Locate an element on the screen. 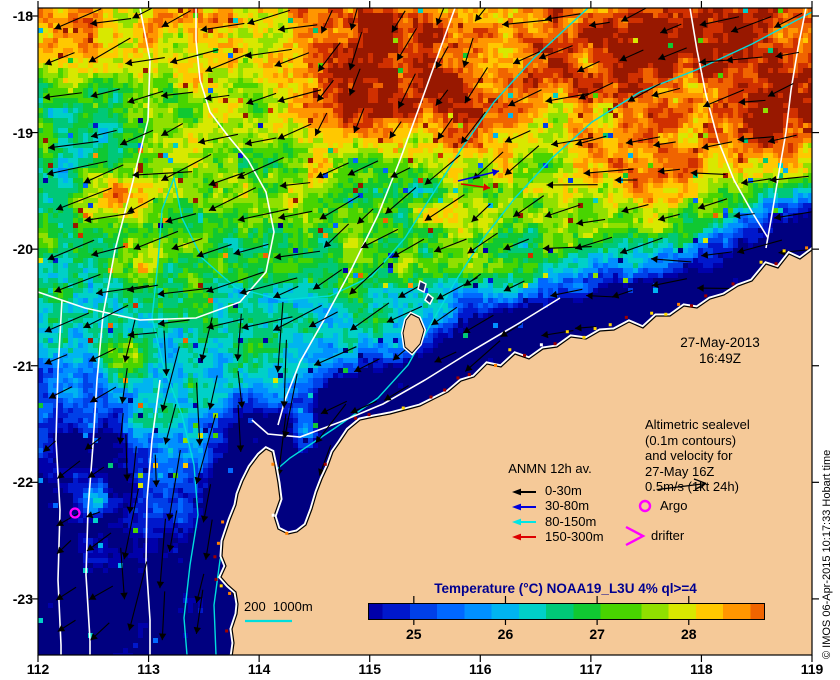  y-axis-tick-label: -21 is located at coordinates (22, 365).